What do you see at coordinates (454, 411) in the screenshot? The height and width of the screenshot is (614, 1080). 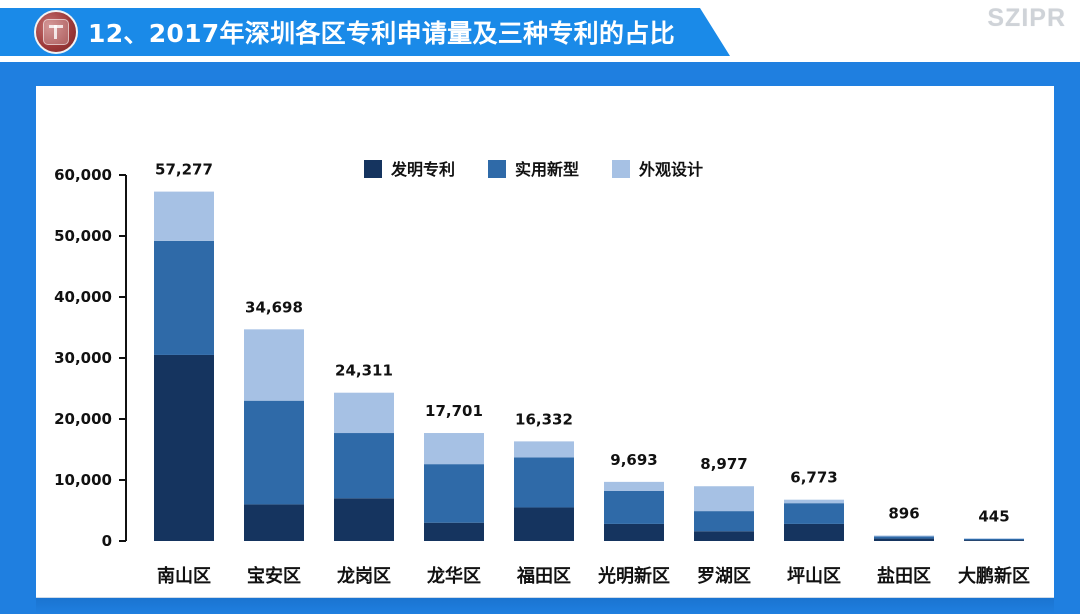 I see `bar-value-label: 17,701` at bounding box center [454, 411].